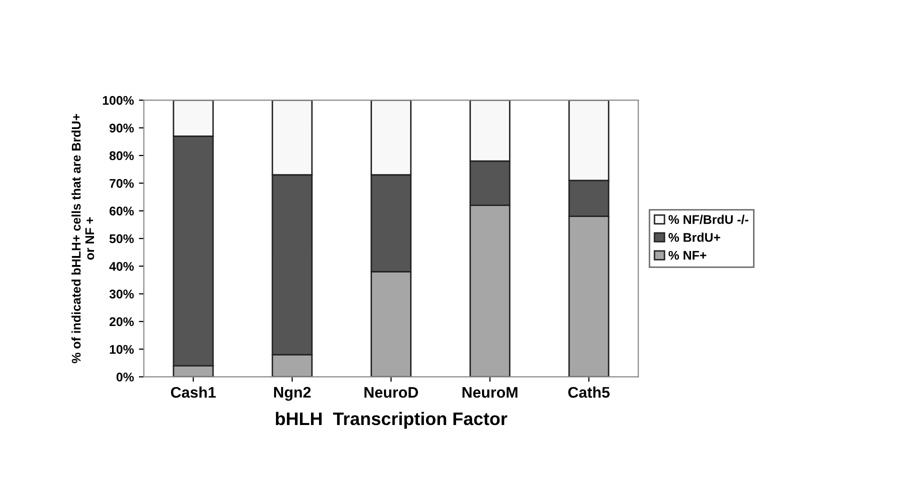 This screenshot has height=477, width=899. I want to click on x-axis-title: bHLH Transcription Factor, so click(392, 420).